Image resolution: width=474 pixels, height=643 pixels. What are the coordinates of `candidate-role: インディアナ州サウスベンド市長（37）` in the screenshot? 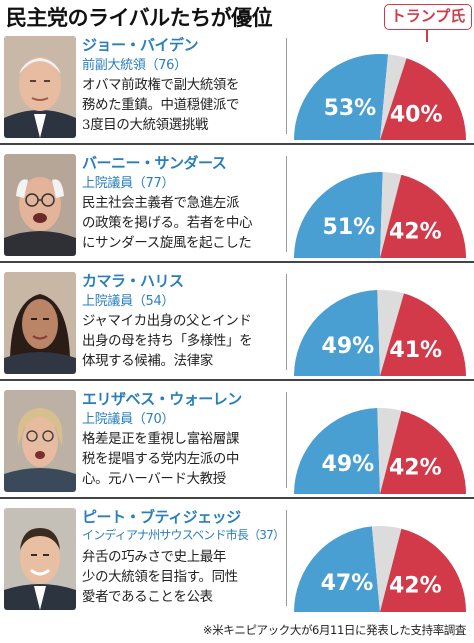 It's located at (183, 535).